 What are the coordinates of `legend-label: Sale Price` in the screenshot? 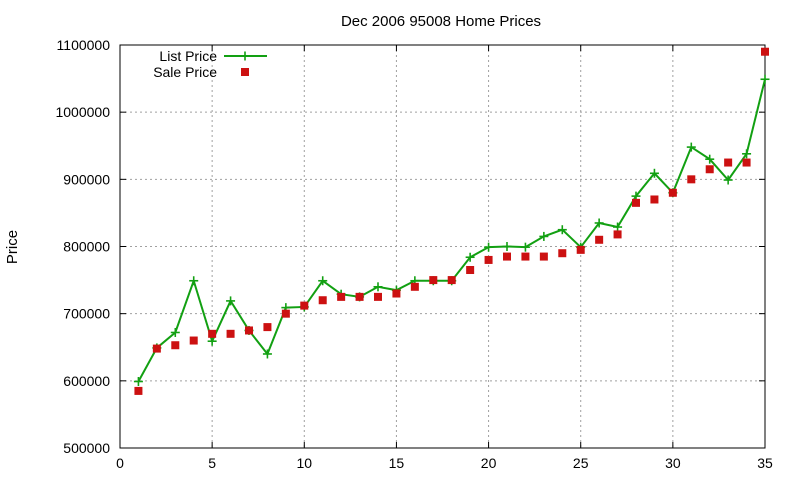 It's located at (185, 72).